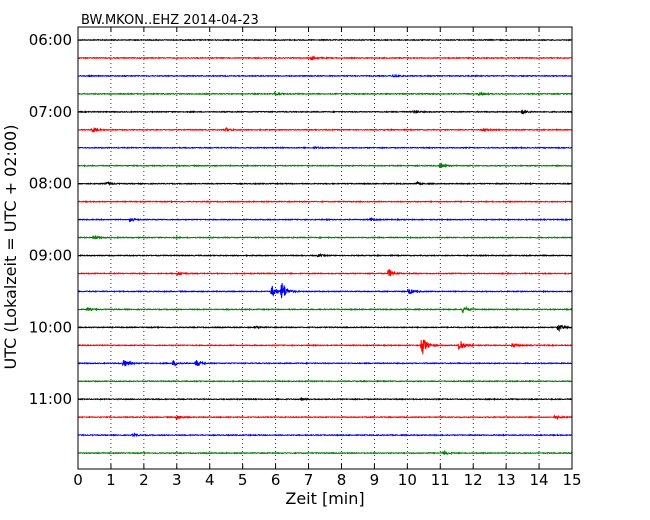 The image size is (650, 520). What do you see at coordinates (243, 480) in the screenshot?
I see `x-tick-label: 5` at bounding box center [243, 480].